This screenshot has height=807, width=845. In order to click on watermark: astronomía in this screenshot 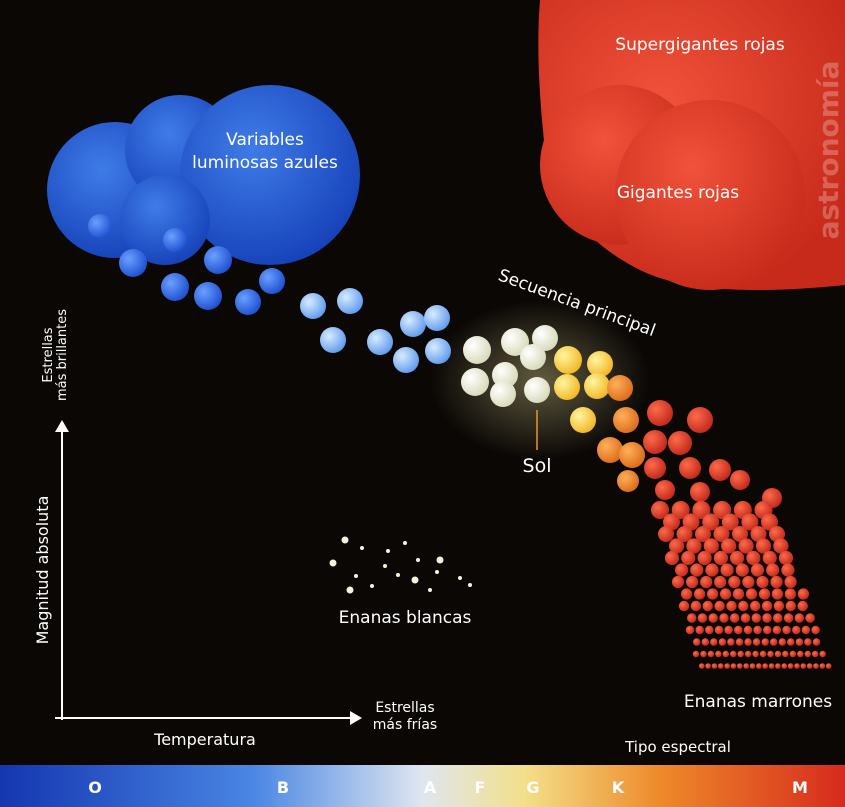, I will do `click(828, 150)`.